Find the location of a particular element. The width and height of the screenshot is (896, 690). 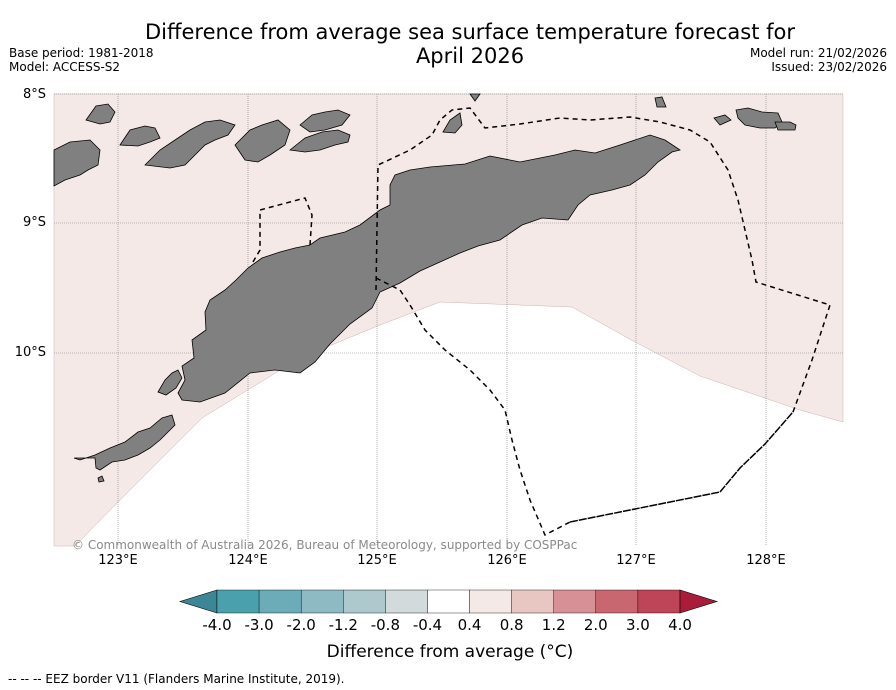

colorbar-extend-high is located at coordinates (699, 601).